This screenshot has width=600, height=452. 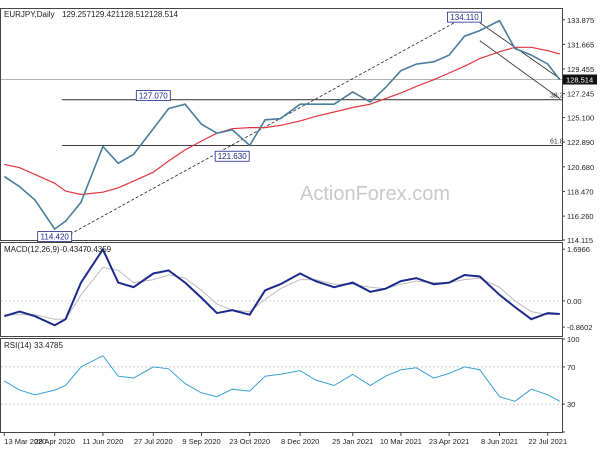 I want to click on price-annotation-label: 134.110, so click(x=464, y=17).